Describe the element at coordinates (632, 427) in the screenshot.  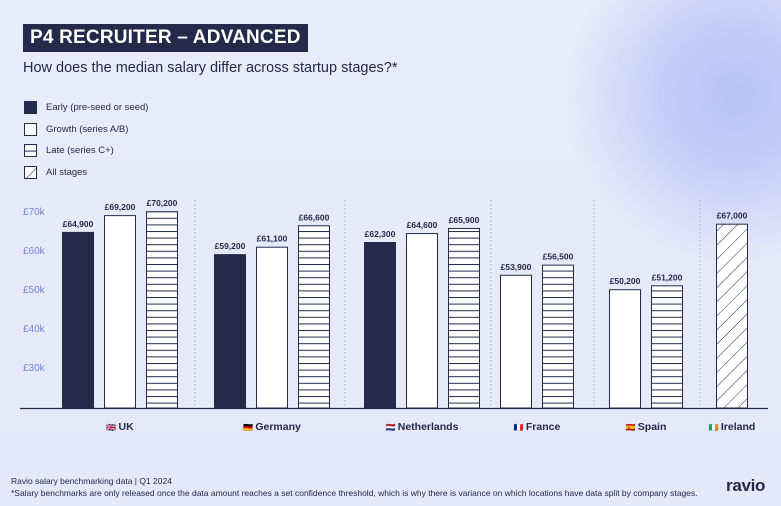
I see `flag-icon: 🇪🇸` at that location.